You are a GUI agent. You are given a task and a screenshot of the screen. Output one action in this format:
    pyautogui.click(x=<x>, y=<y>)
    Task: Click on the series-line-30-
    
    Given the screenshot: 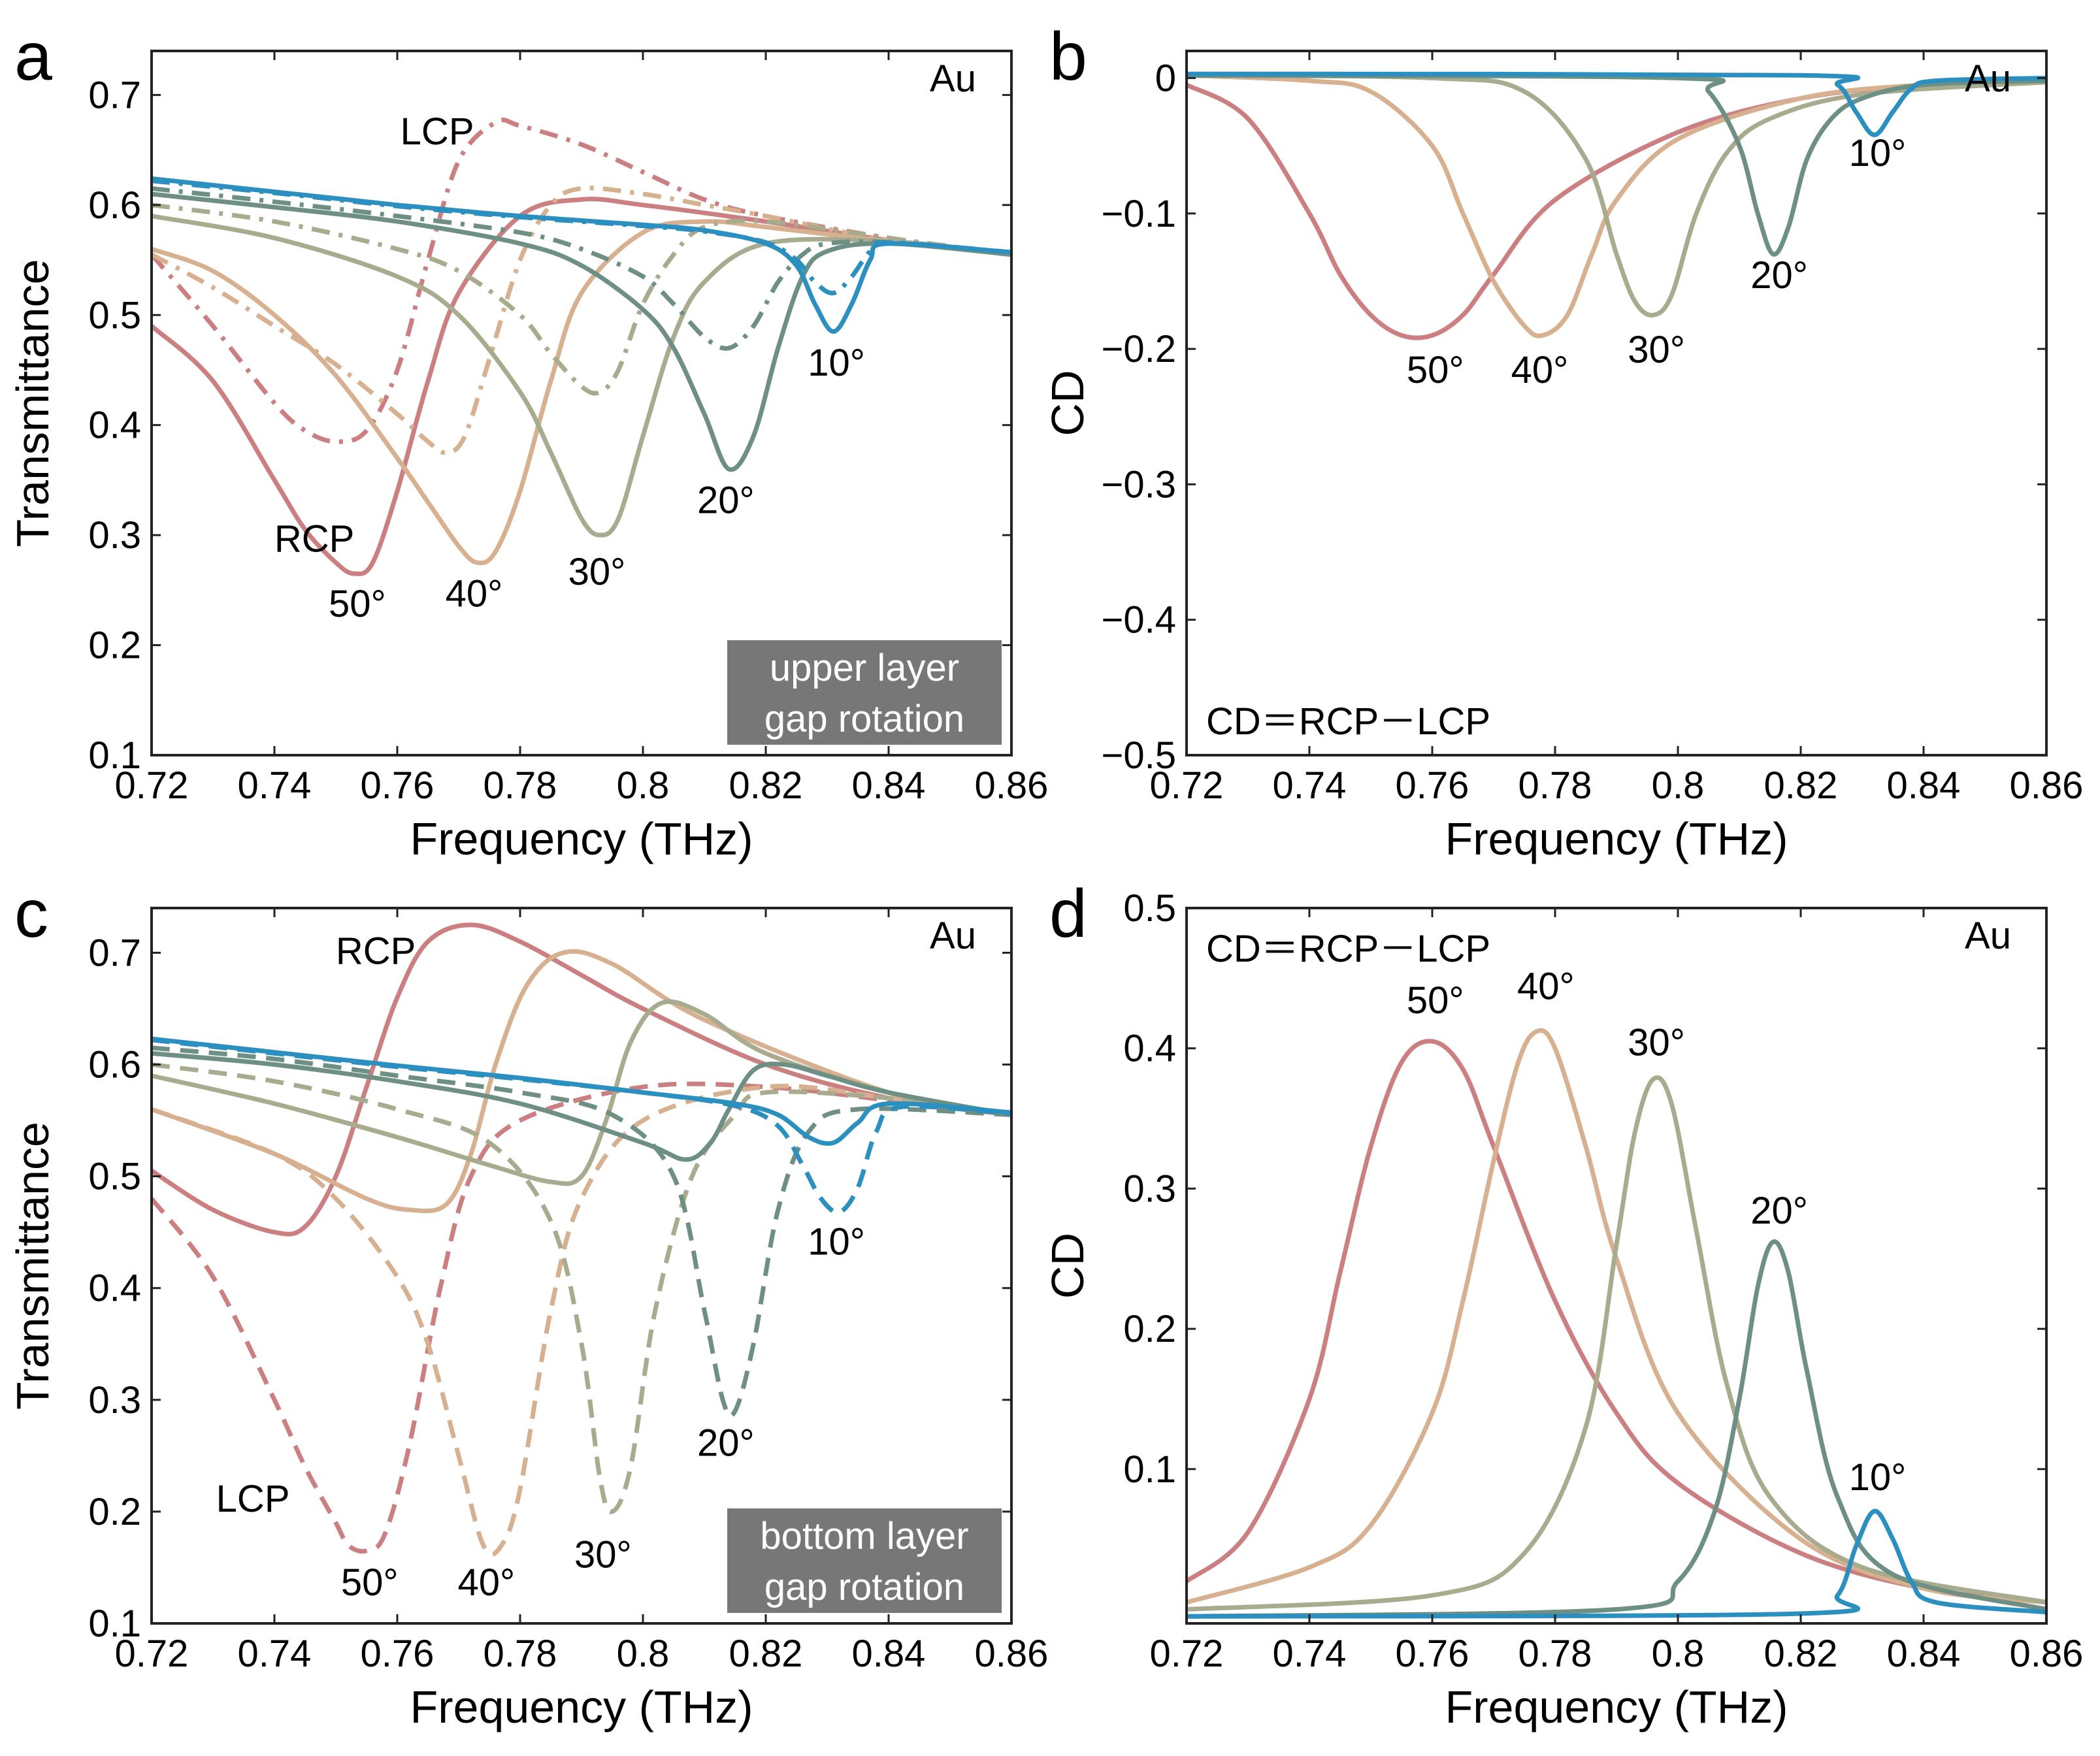 What is the action you would take?
    pyautogui.click(x=1616, y=195)
    